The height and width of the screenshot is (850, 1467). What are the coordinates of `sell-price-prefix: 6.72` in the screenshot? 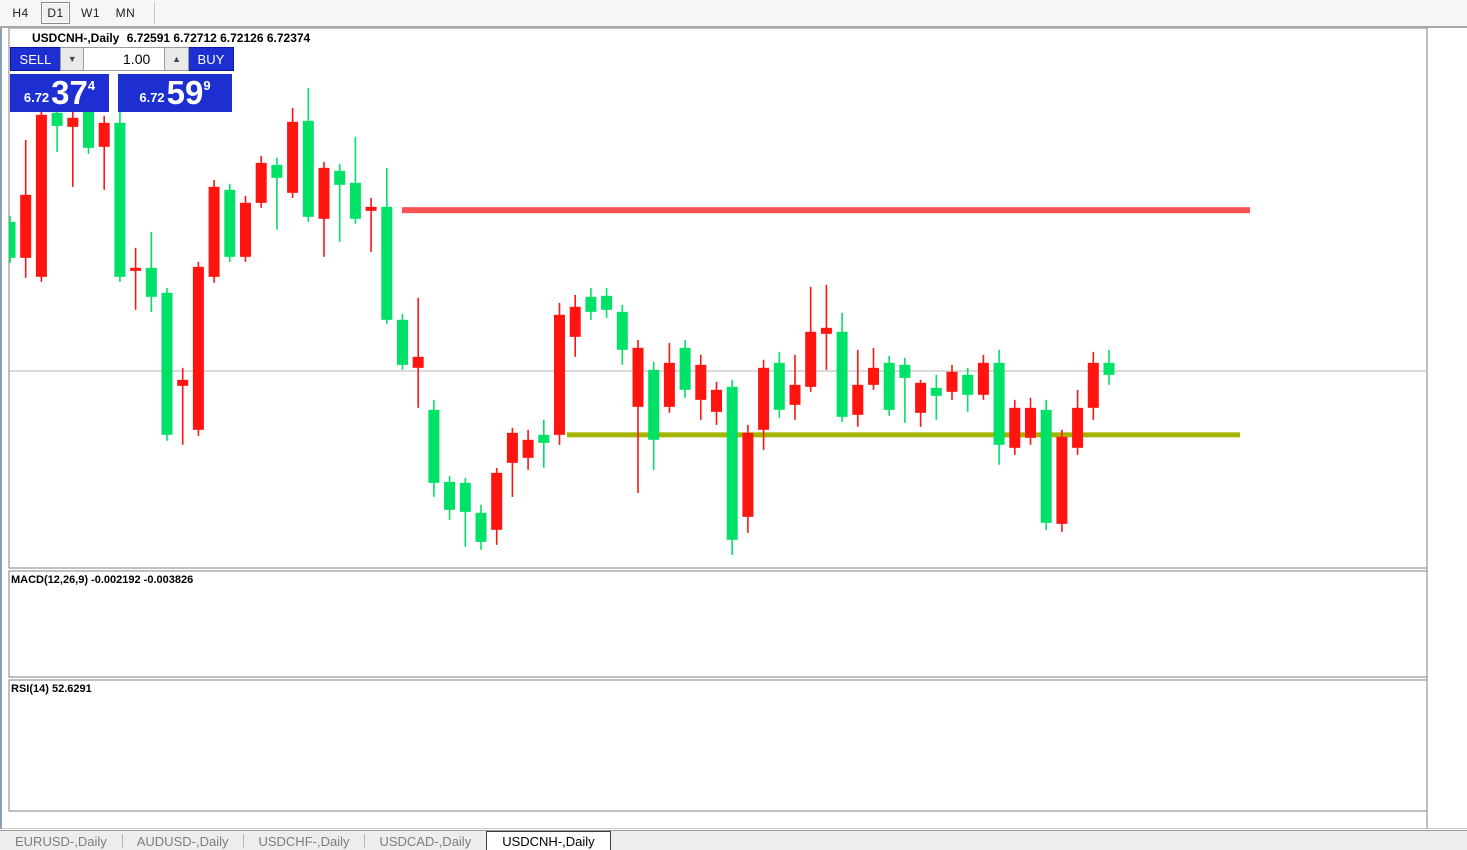 It's located at (36, 97).